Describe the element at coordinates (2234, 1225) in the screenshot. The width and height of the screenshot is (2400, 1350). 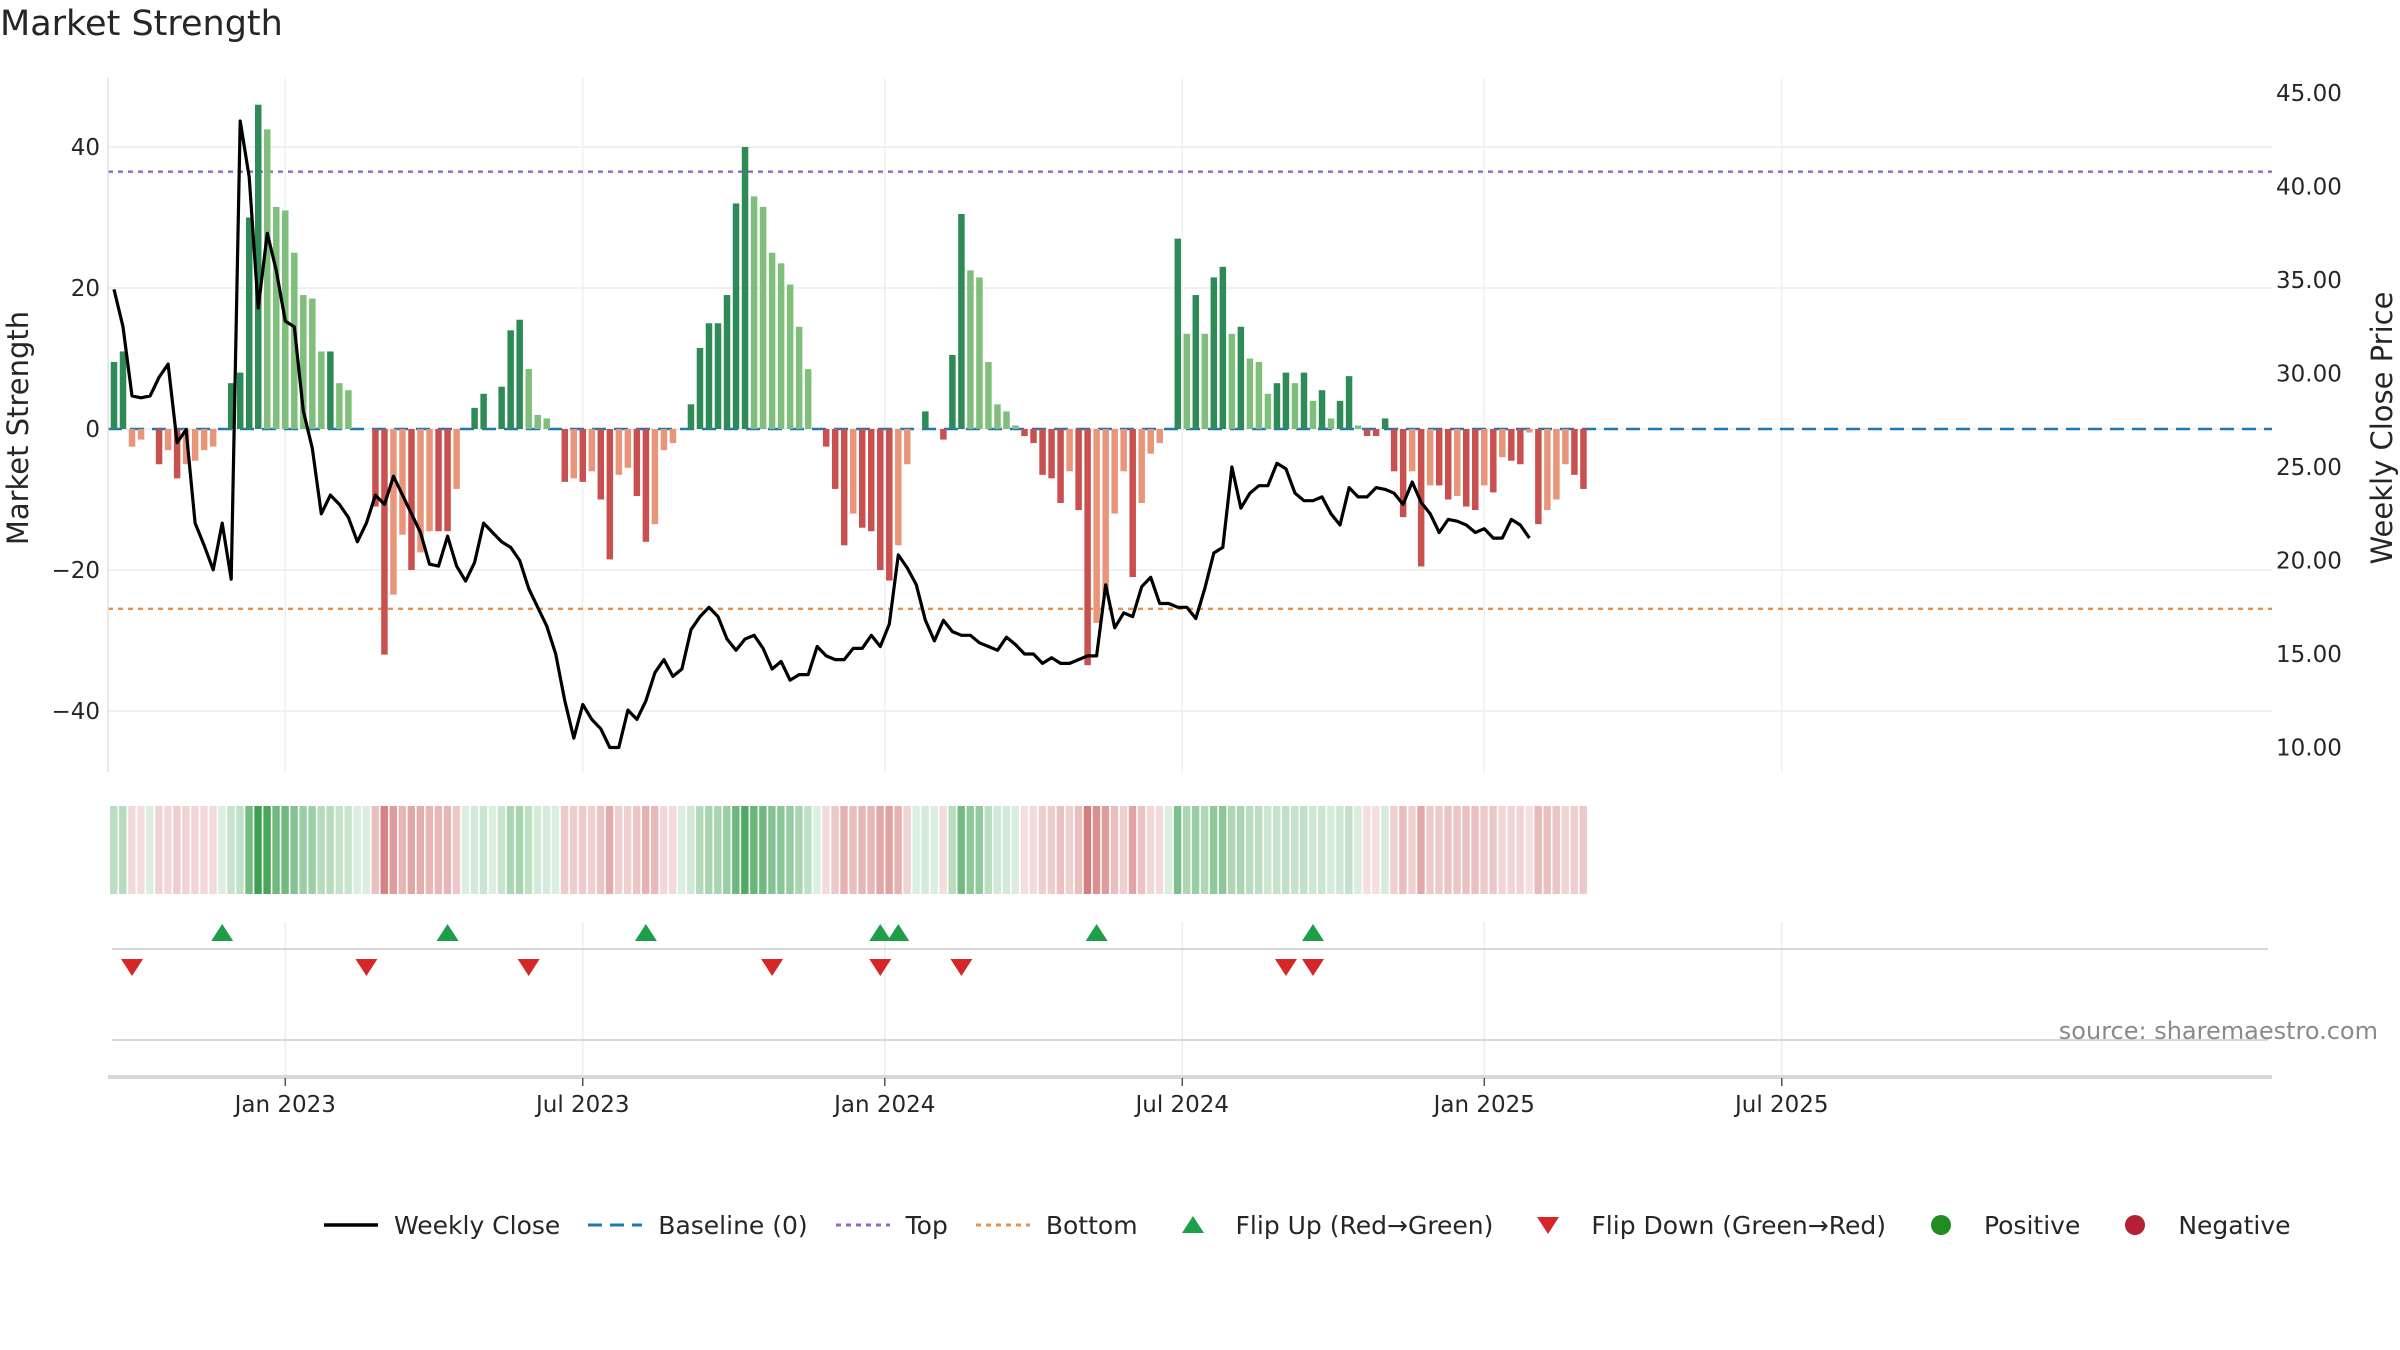
I see `legend-label: Negative` at that location.